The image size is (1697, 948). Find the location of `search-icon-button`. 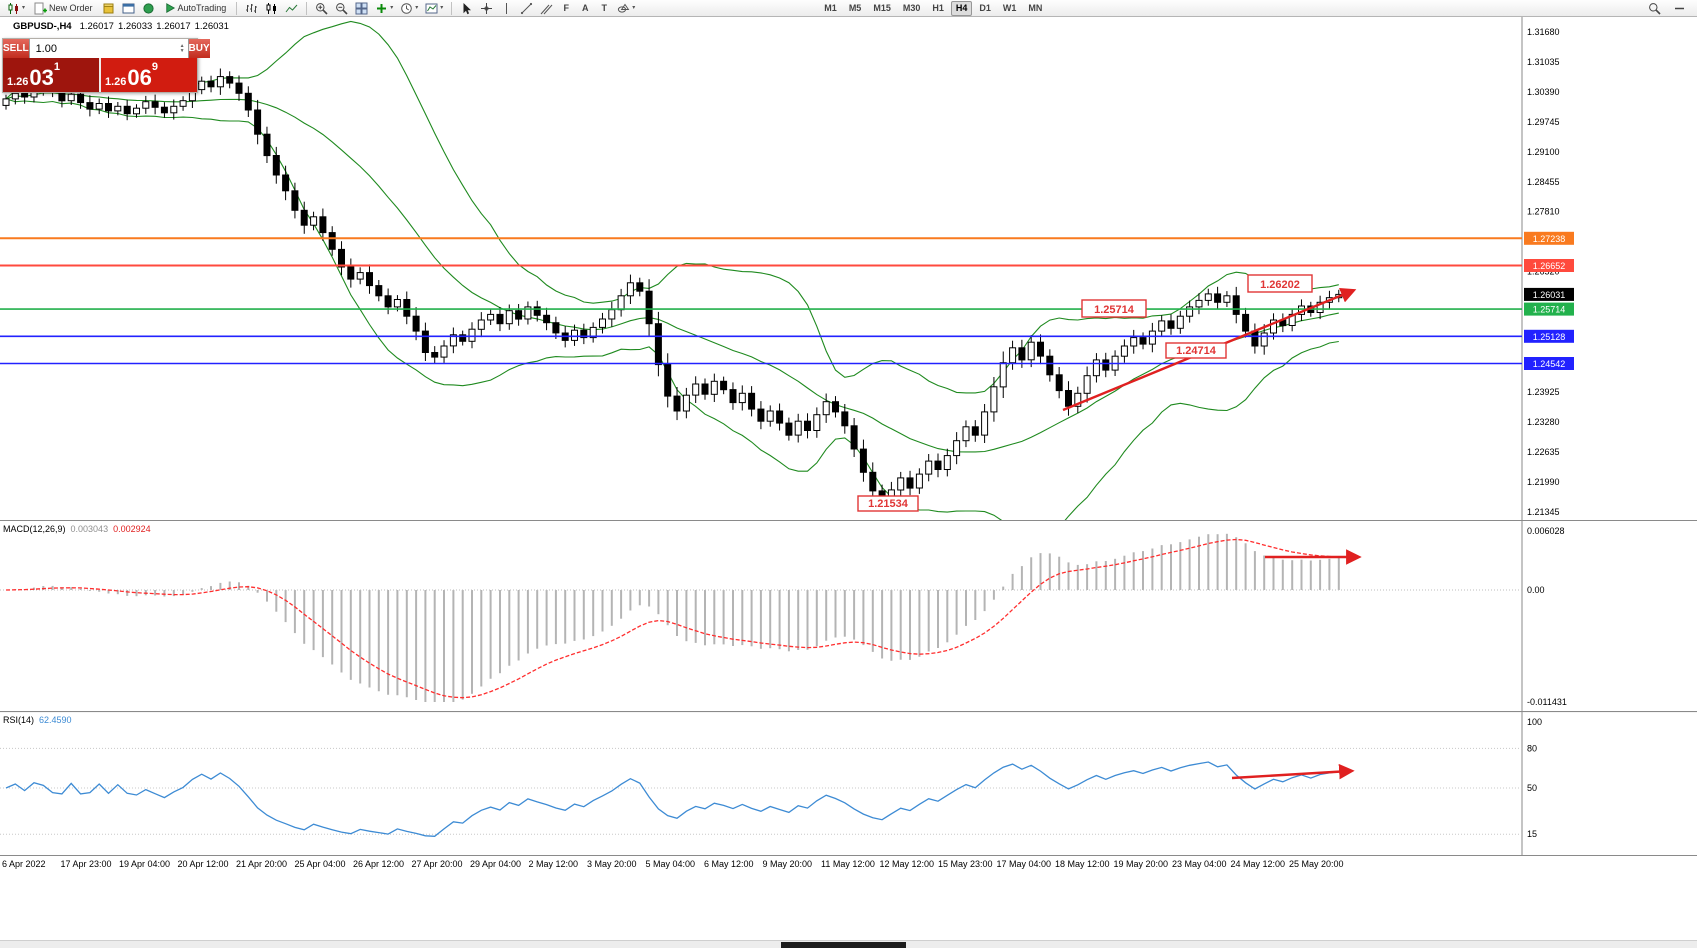

search-icon-button is located at coordinates (1654, 8).